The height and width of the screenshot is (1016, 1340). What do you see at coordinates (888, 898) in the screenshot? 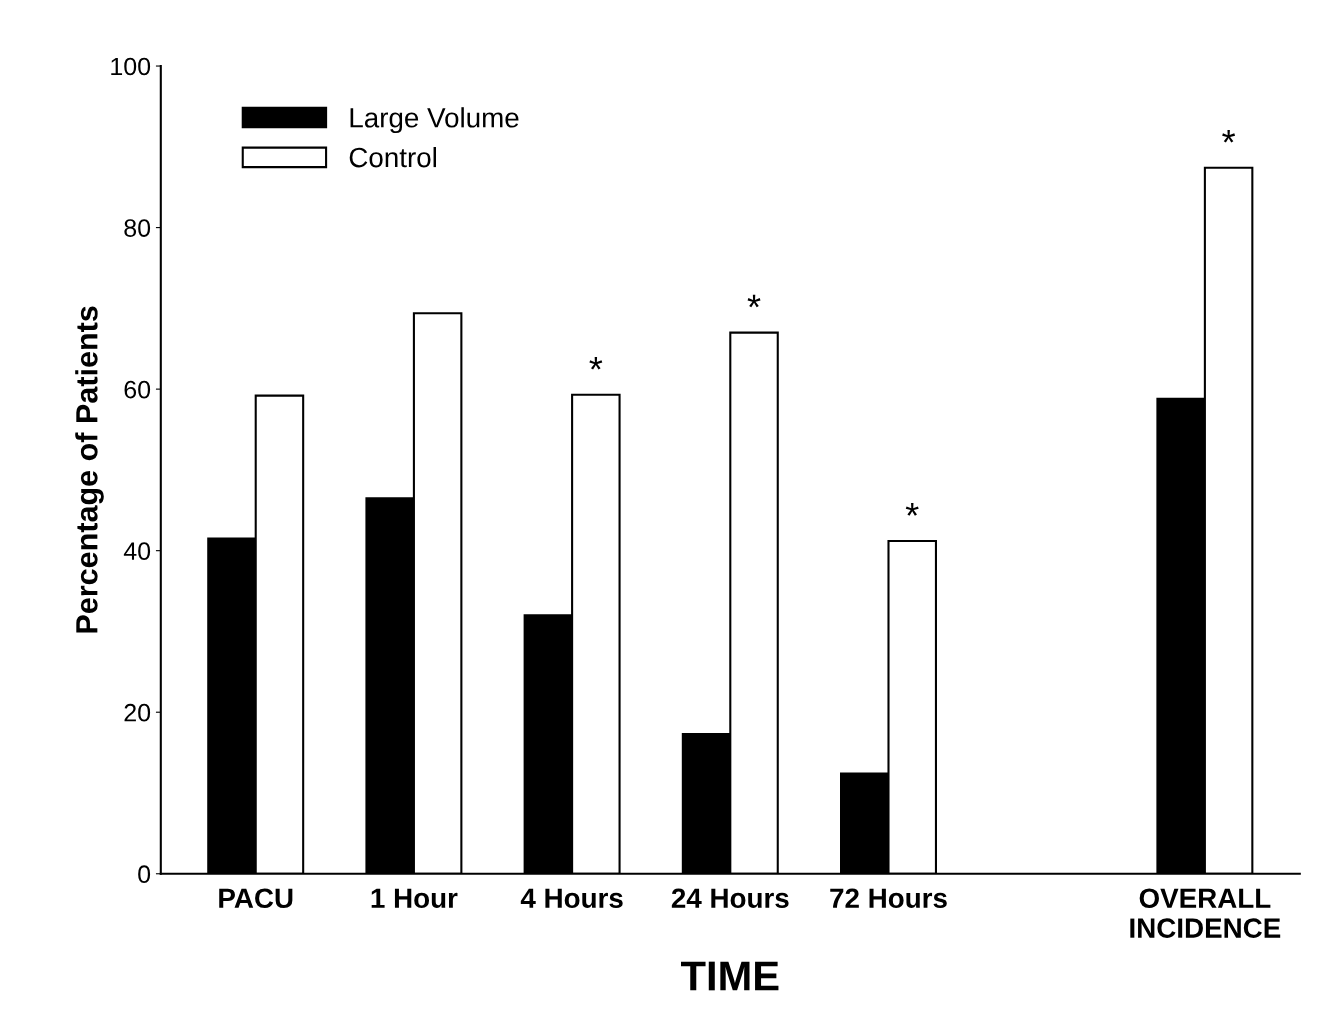
I see `x-tick-label: 72 Hours` at bounding box center [888, 898].